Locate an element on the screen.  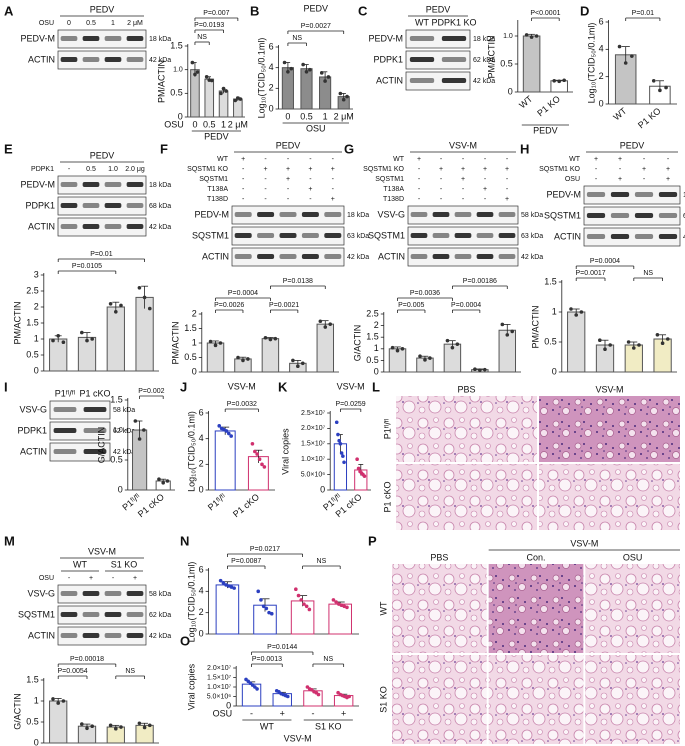
x-tick-label: + is located at coordinates (282, 713).